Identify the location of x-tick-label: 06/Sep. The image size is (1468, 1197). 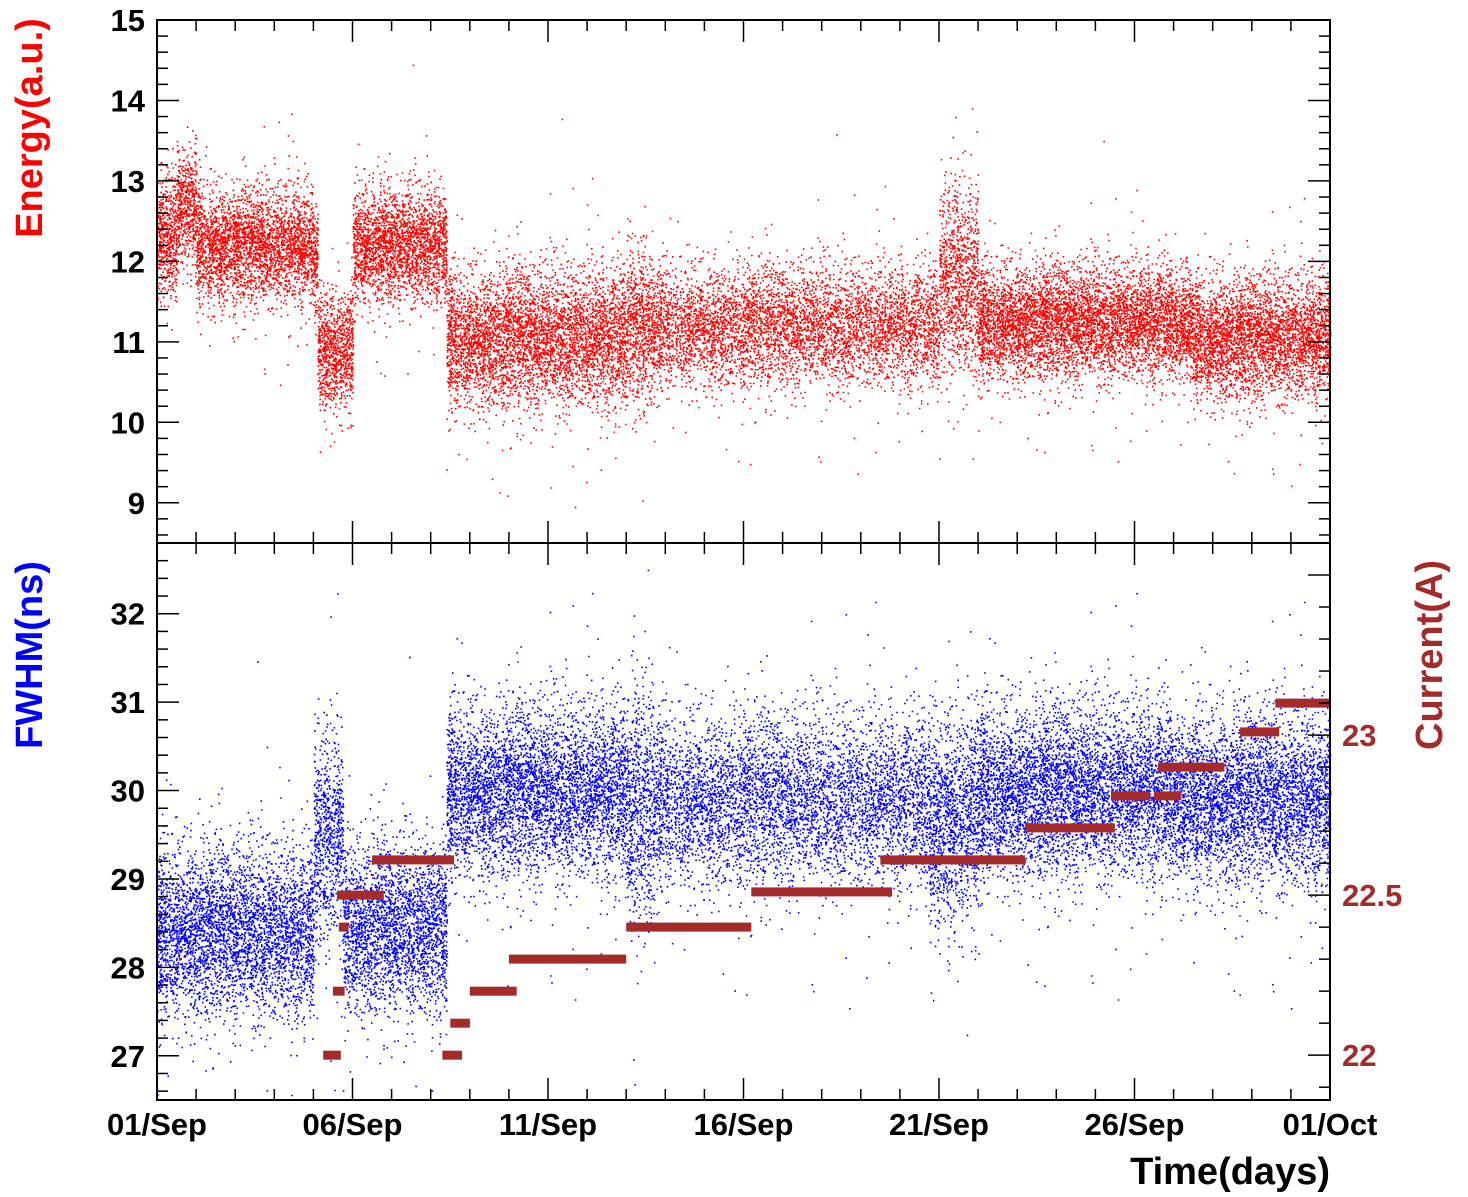
(353, 1124).